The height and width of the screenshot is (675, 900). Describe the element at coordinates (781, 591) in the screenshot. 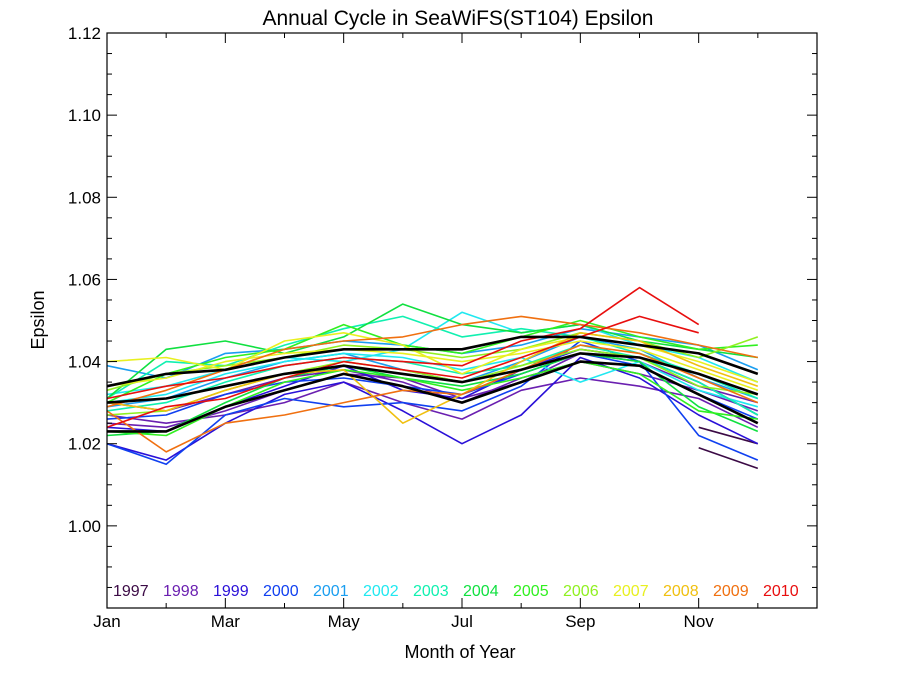

I see `legend-item-2010: 2010` at that location.